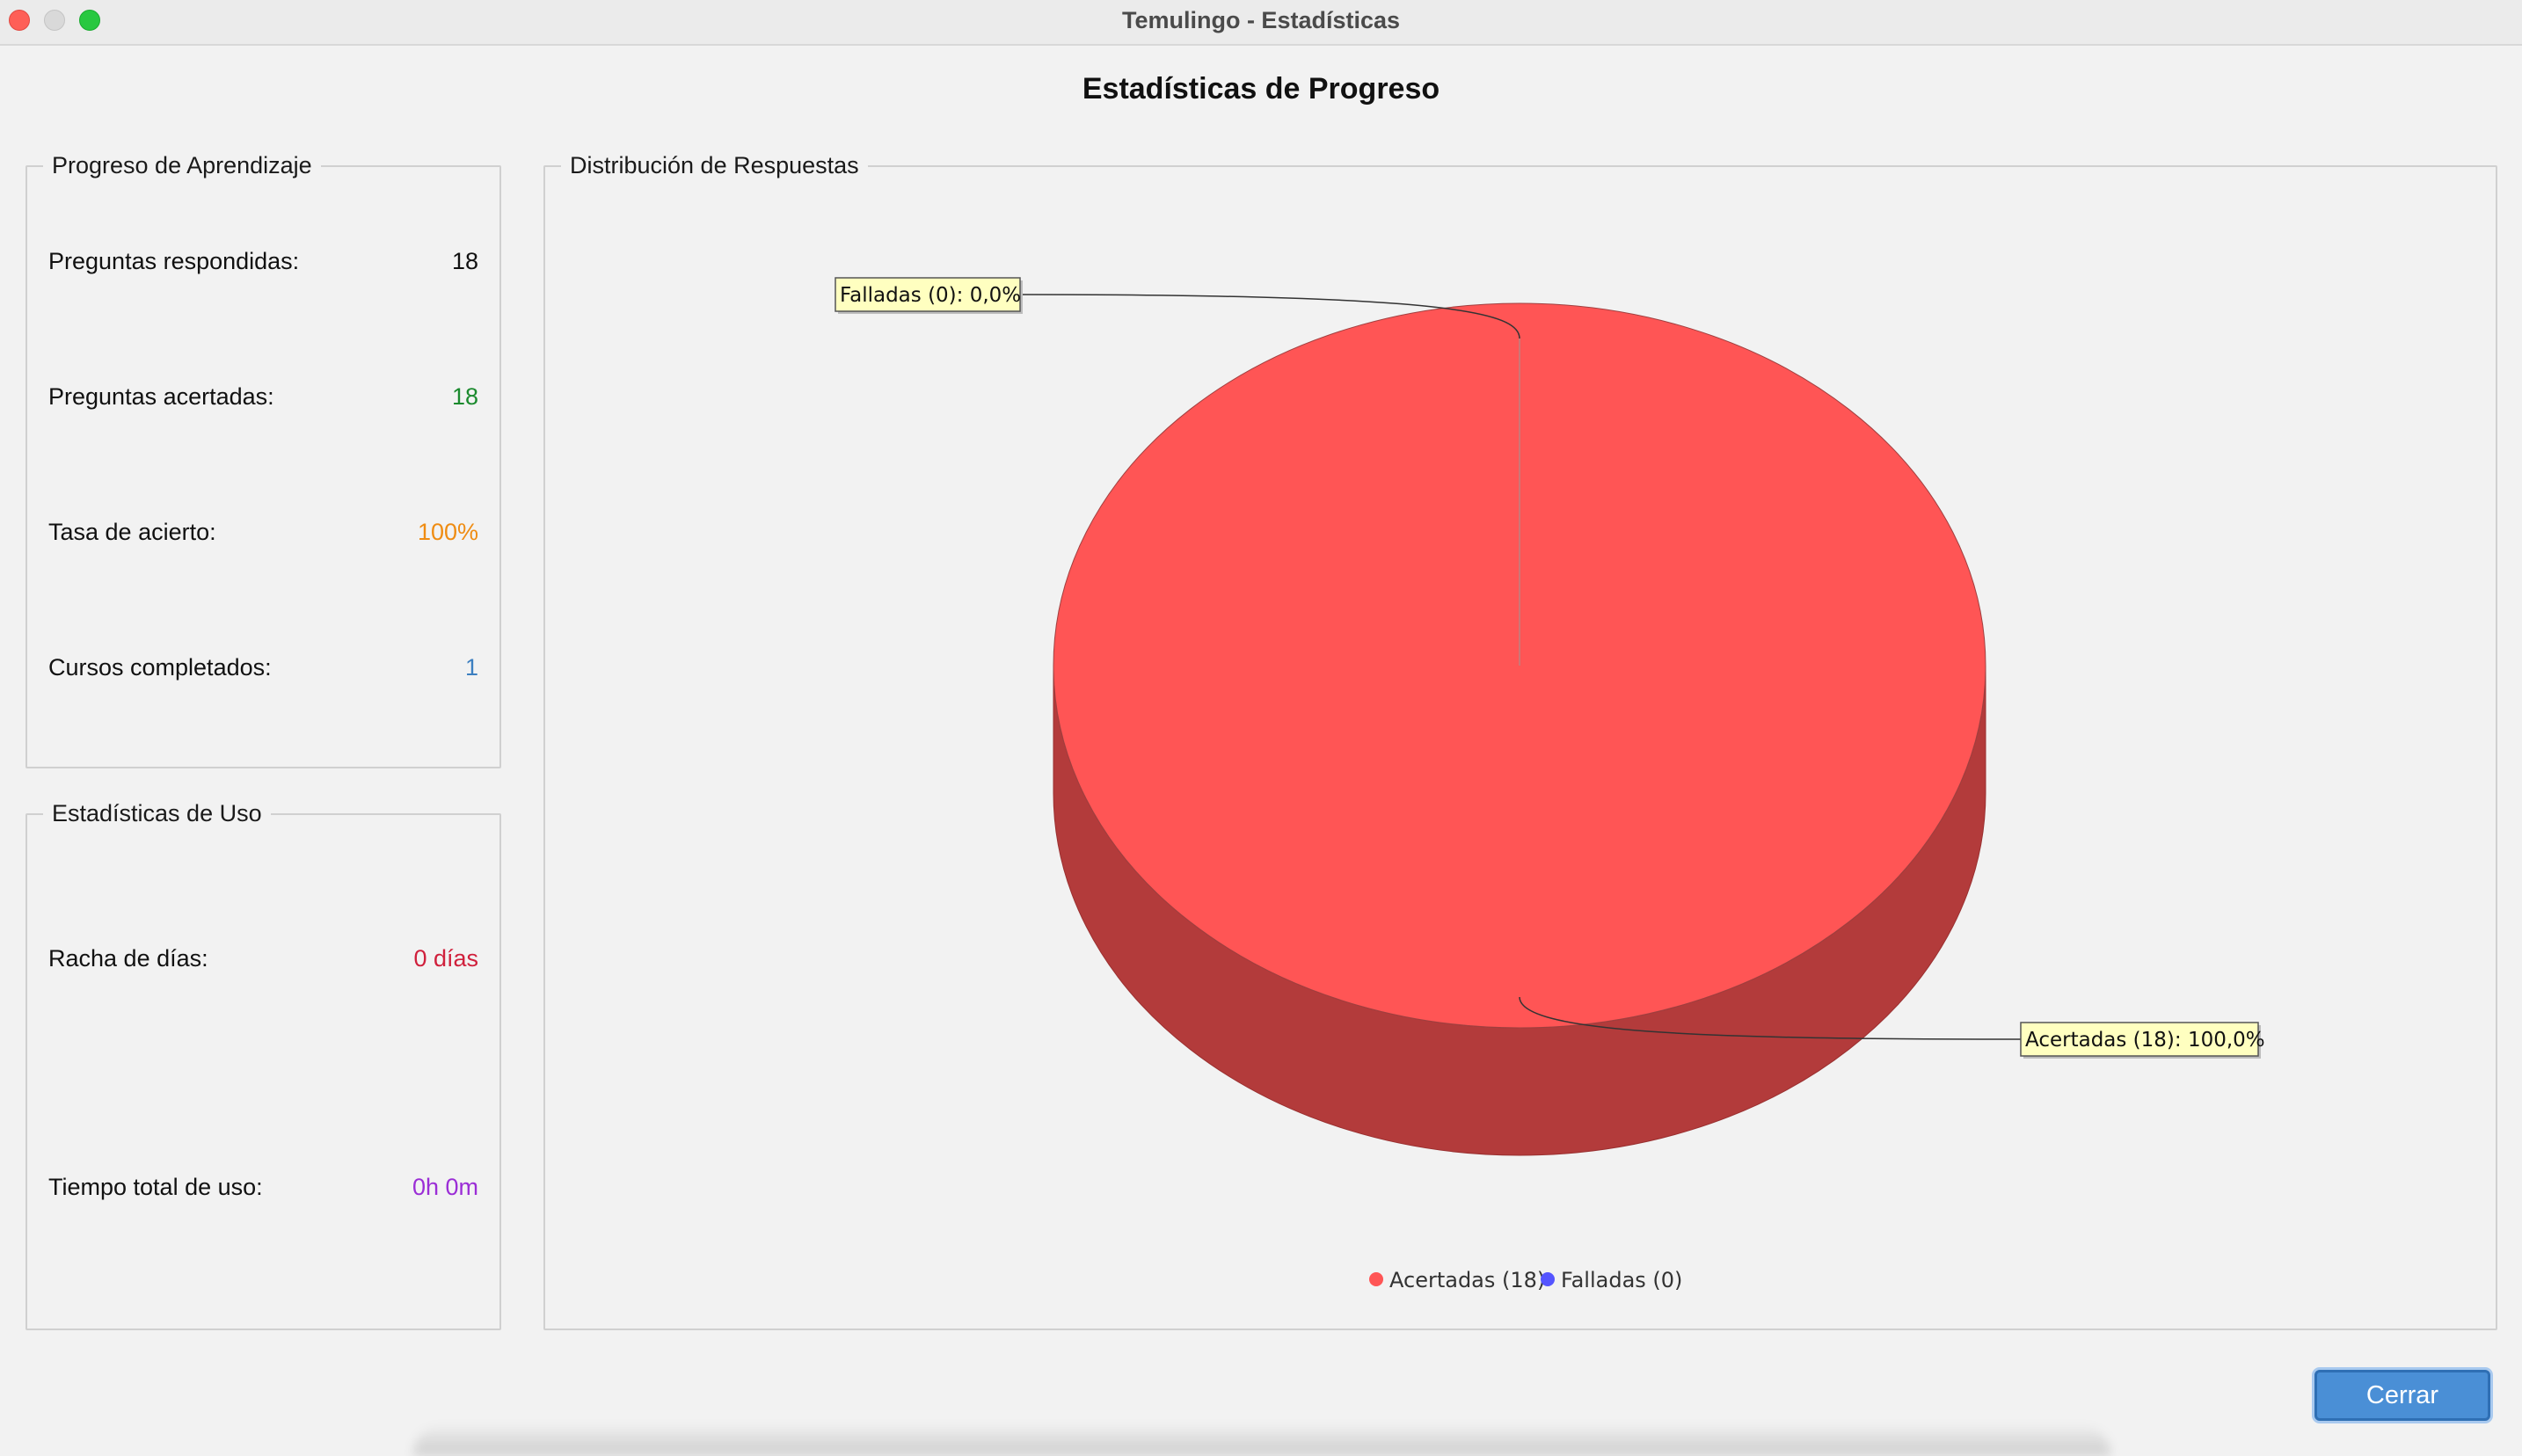 The height and width of the screenshot is (1456, 2522). I want to click on stat-row-streak: Racha de días: 0 días, so click(263, 962).